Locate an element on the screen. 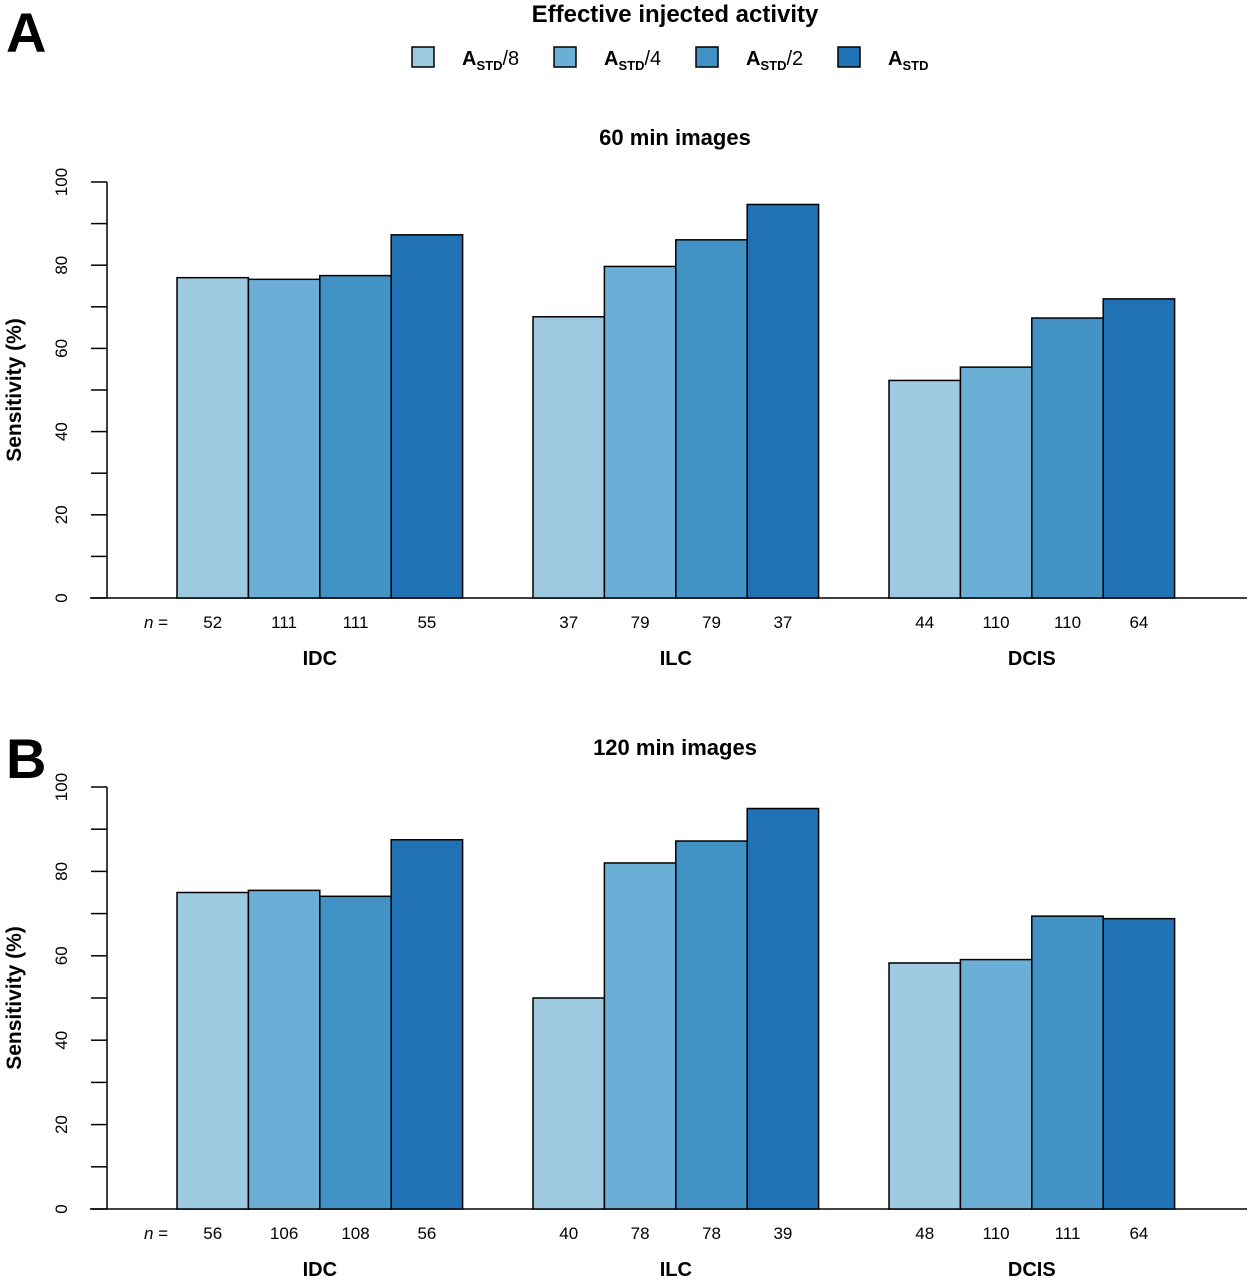 The height and width of the screenshot is (1280, 1250). legend-item: ASTD is located at coordinates (882, 59).